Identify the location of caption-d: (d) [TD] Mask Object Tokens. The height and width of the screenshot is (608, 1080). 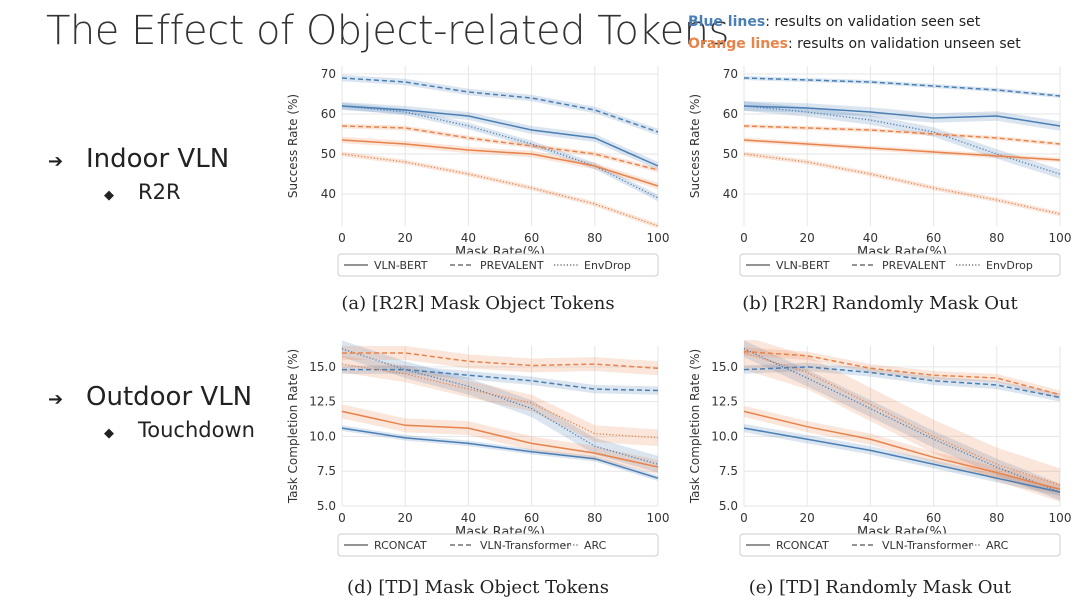
(478, 587).